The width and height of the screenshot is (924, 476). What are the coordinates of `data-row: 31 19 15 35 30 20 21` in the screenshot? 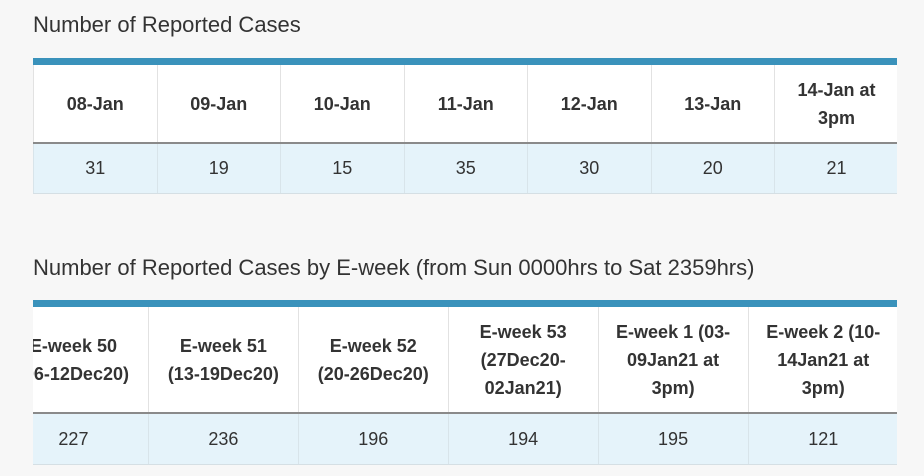 It's located at (465, 168).